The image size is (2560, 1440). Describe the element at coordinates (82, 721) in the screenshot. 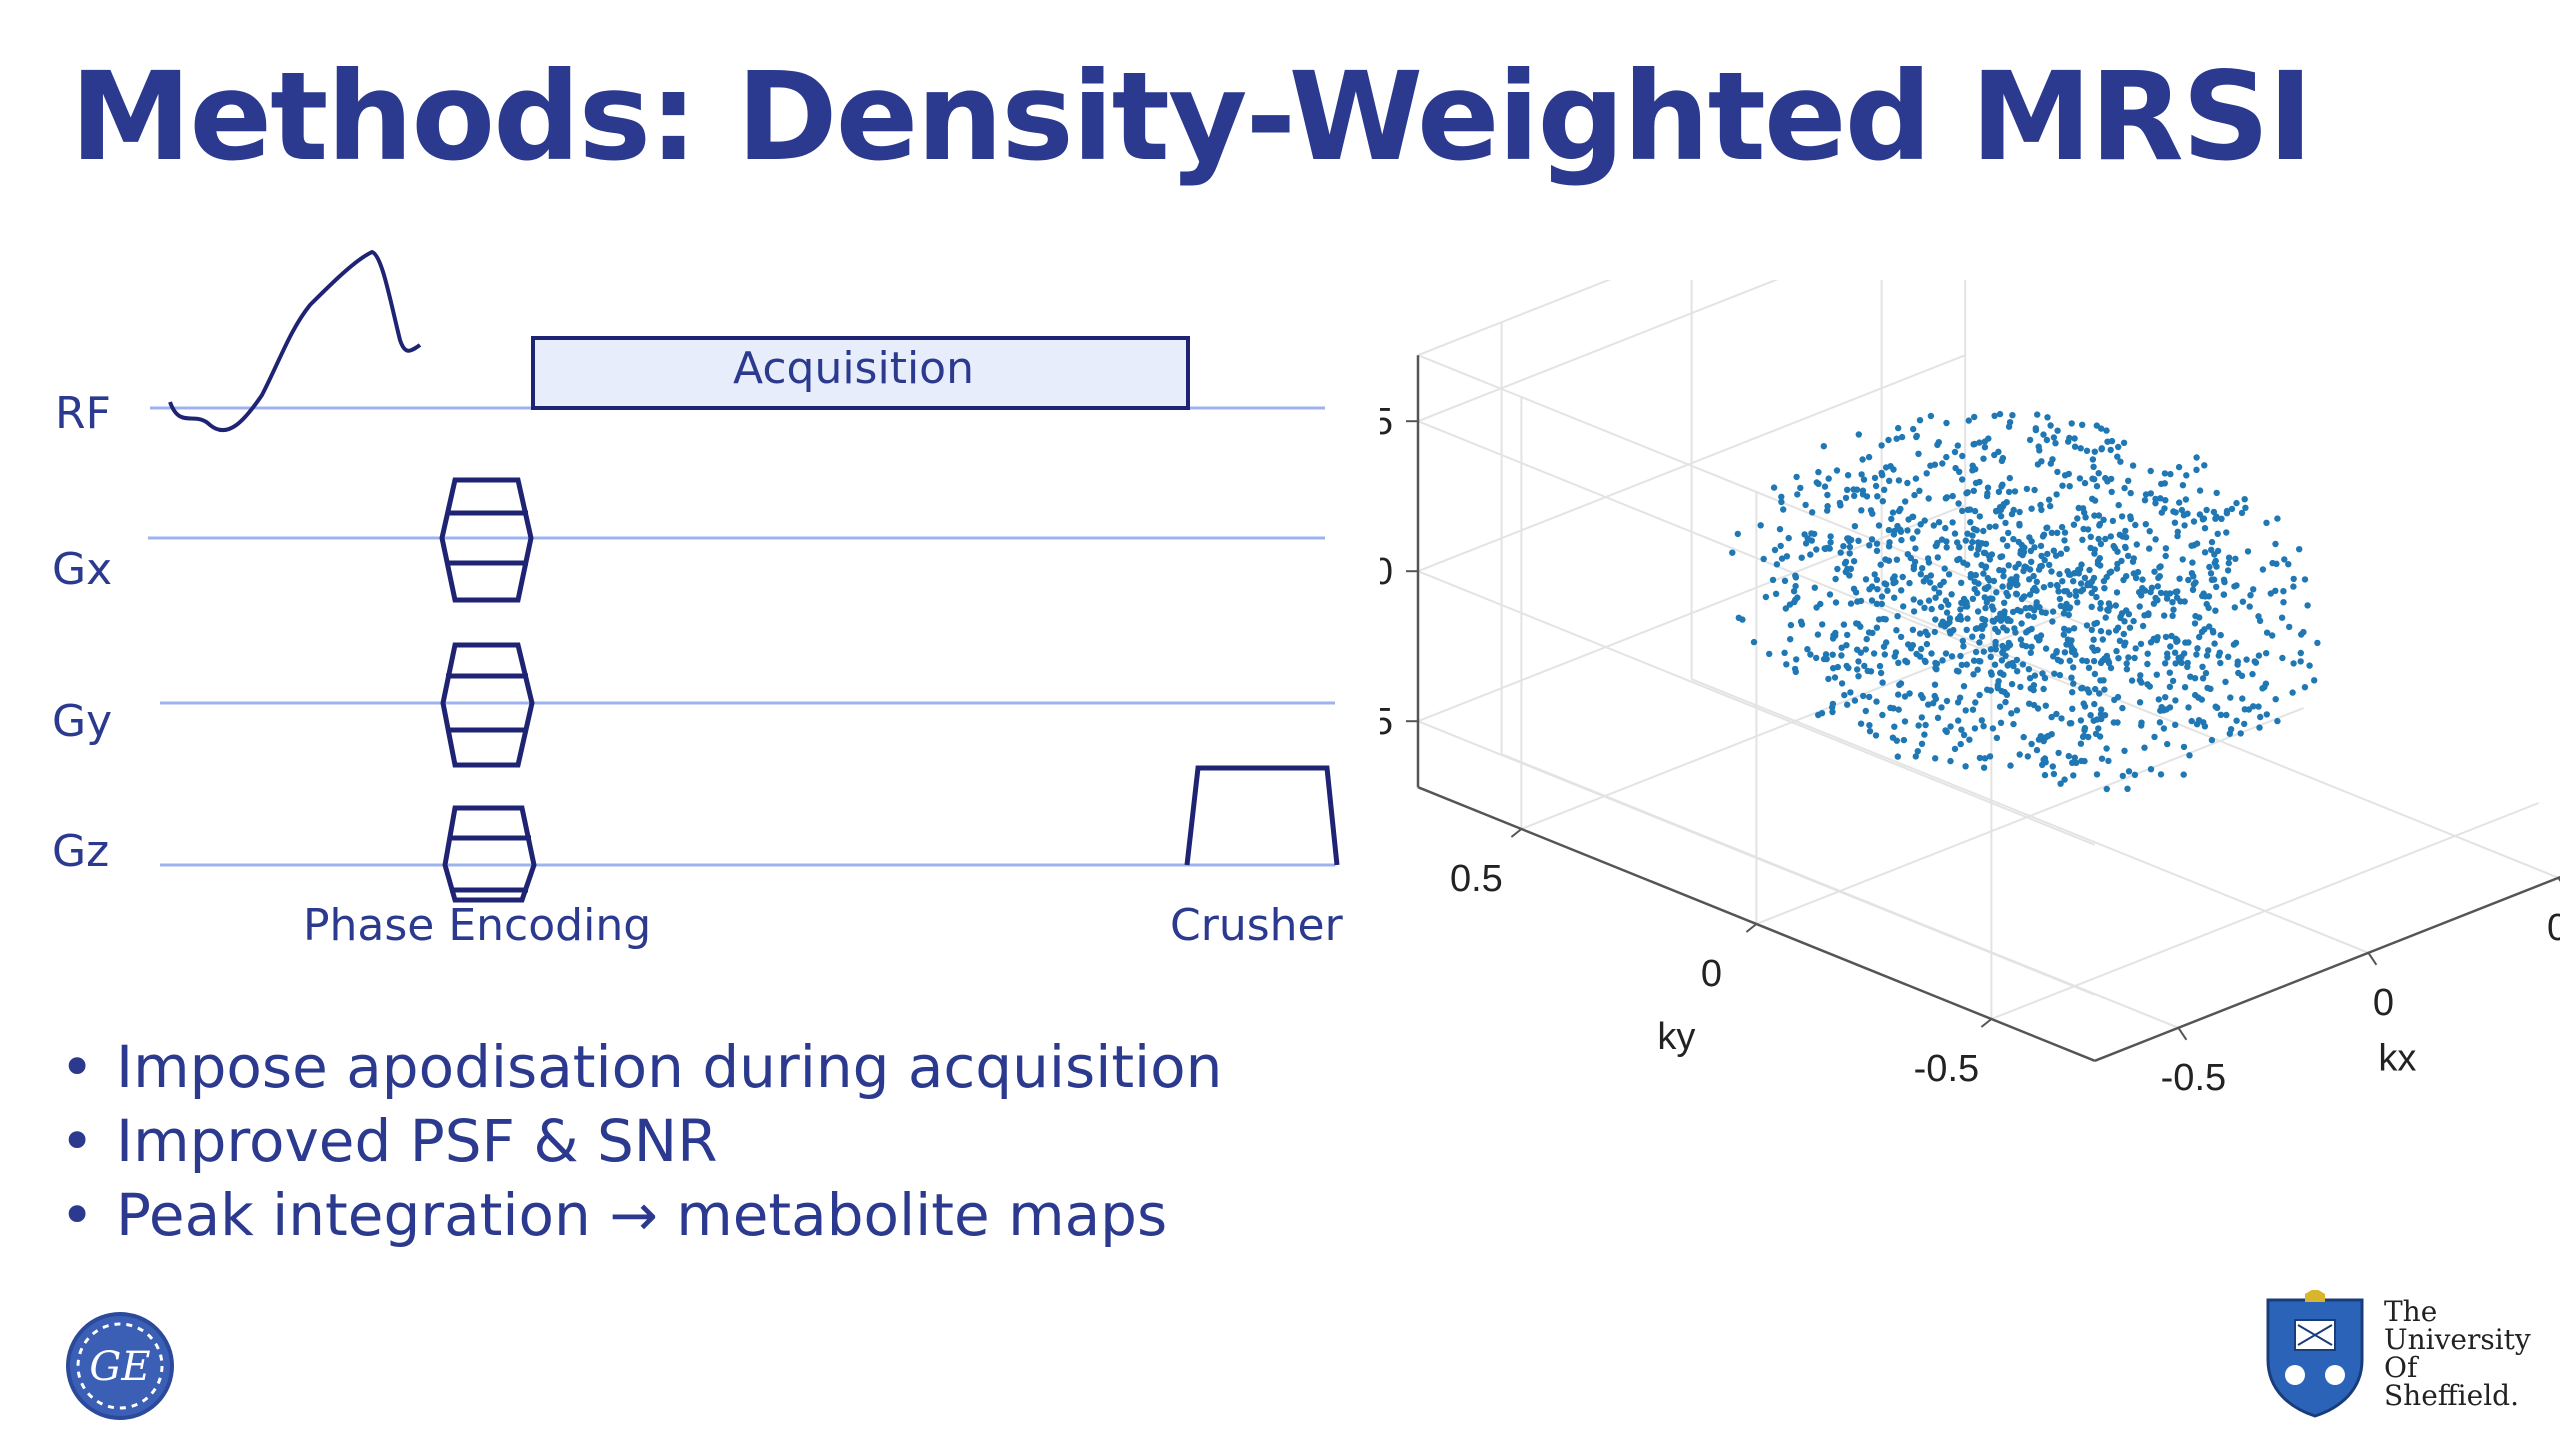

I see `gy-label: Gy` at that location.